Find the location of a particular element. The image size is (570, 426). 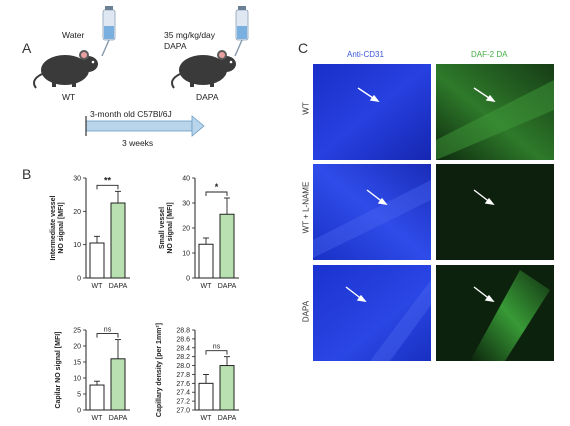

col-header-cd31: Anti-CD31 is located at coordinates (365, 54).